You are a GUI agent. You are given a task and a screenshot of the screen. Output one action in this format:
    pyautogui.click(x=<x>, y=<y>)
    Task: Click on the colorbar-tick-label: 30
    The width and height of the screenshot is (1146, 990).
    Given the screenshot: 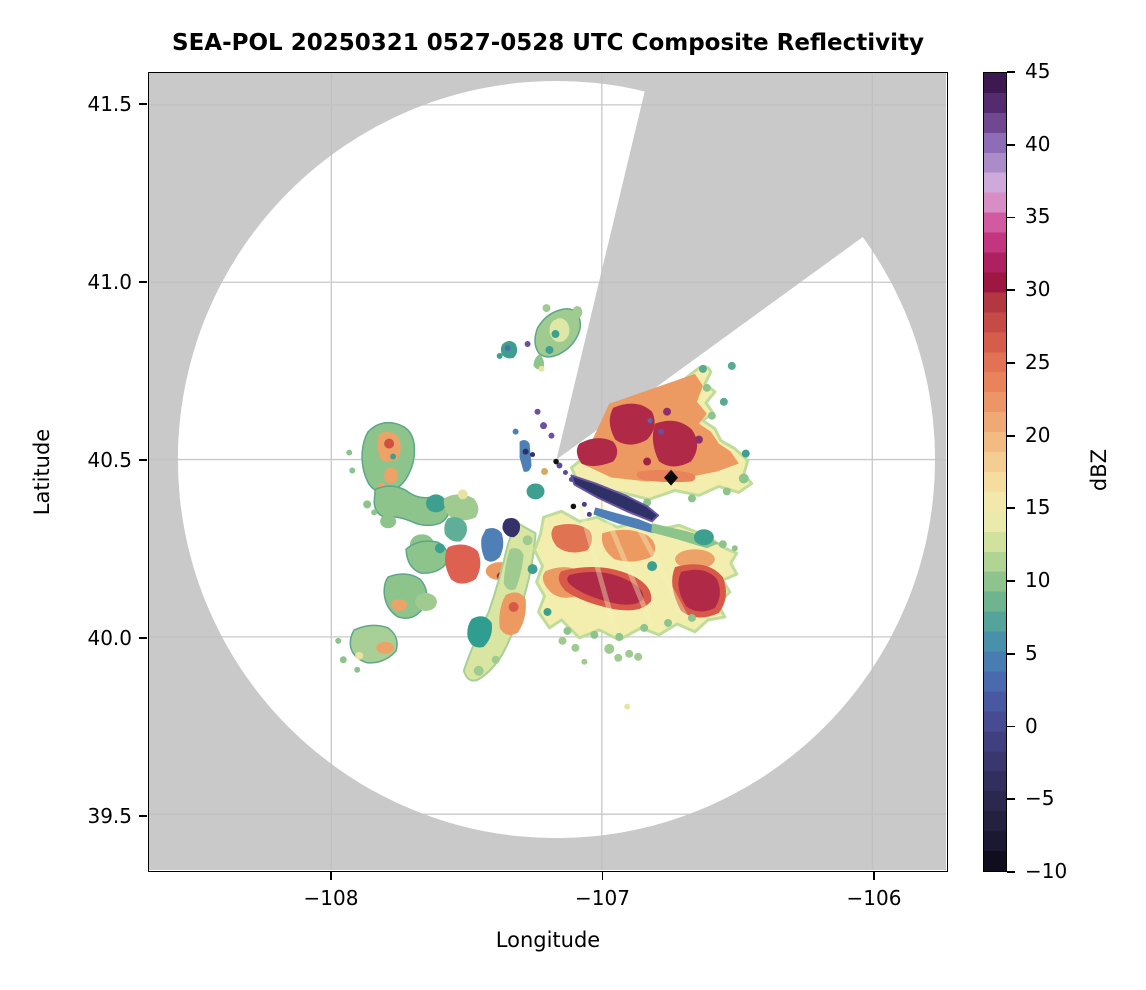 What is the action you would take?
    pyautogui.click(x=1038, y=289)
    